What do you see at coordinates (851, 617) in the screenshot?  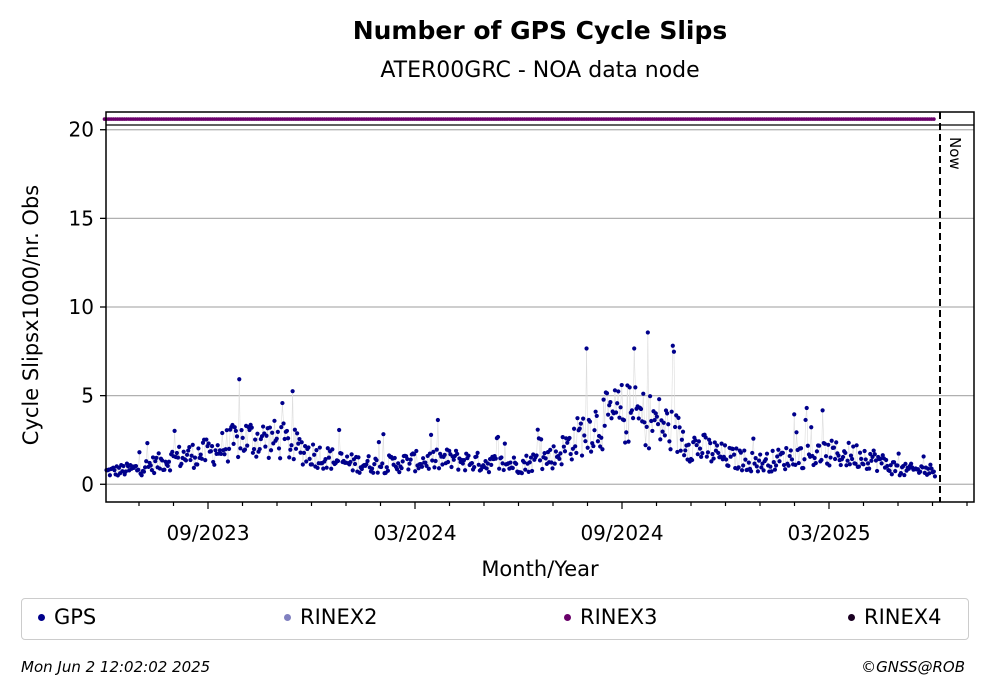 I see `legend-marker-rinex4` at bounding box center [851, 617].